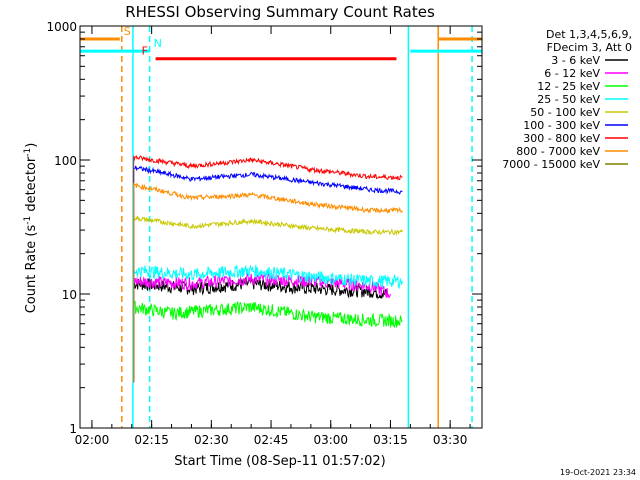 This screenshot has width=640, height=480. Describe the element at coordinates (31, 186) in the screenshot. I see `y-axis-label-part-2: detector` at that location.